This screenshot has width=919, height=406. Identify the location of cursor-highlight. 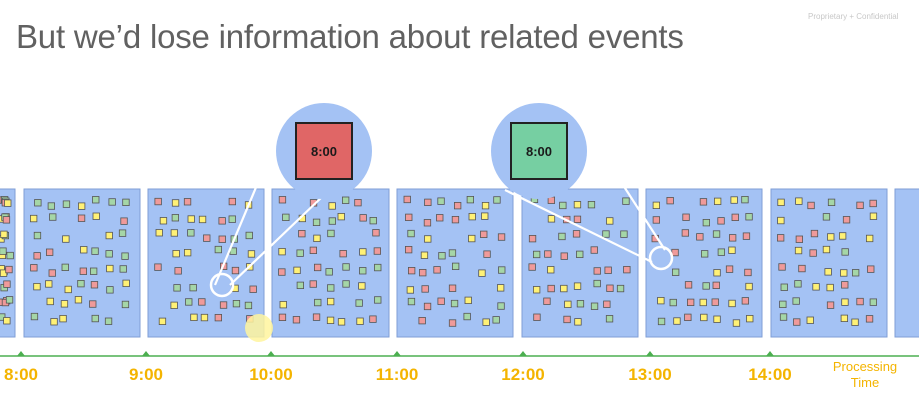
(259, 328).